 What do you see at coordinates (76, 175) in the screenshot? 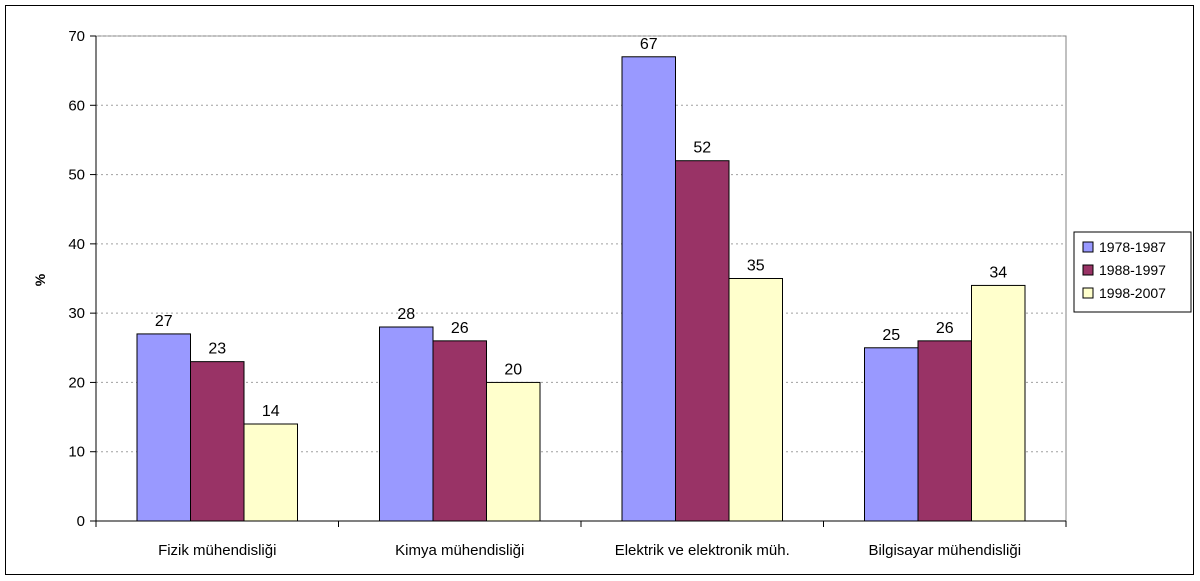
I see `y-tick-label: 50` at bounding box center [76, 175].